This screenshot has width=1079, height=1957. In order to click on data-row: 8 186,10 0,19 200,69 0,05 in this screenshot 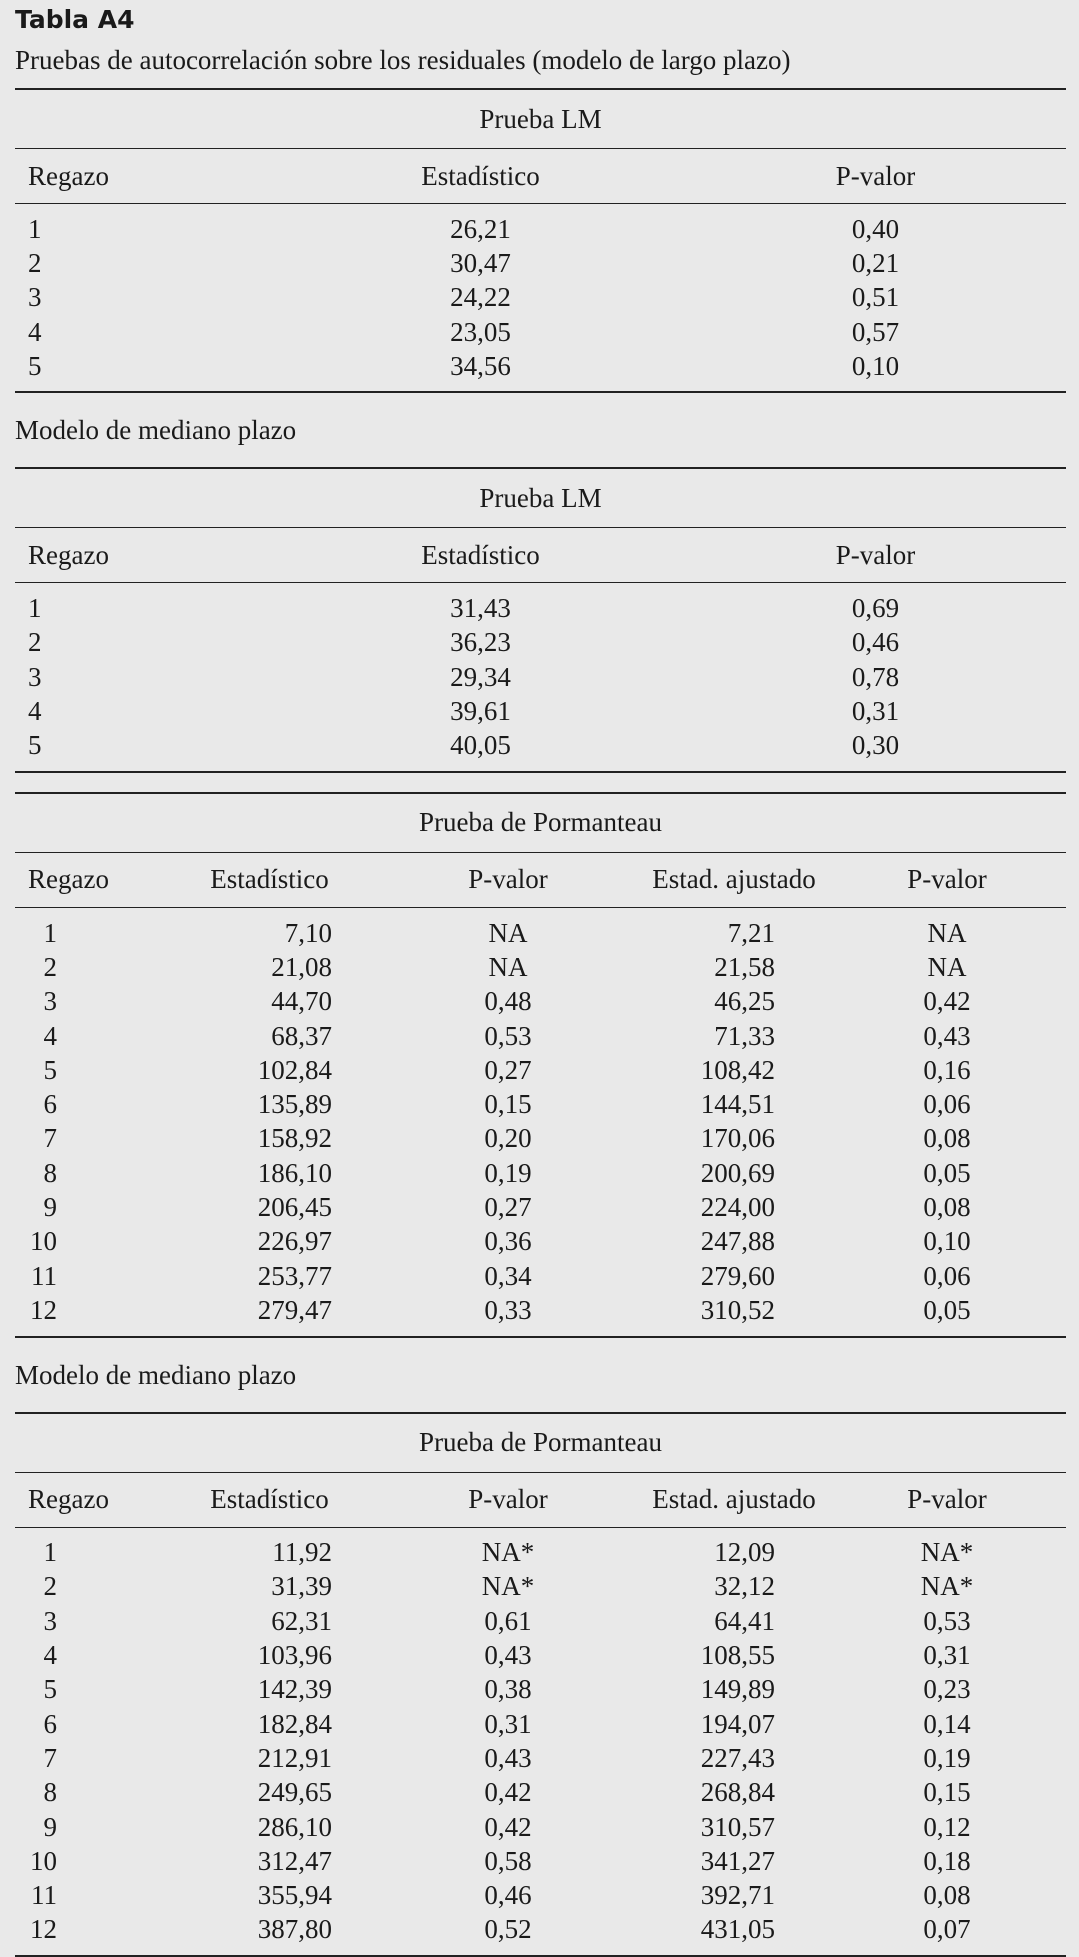, I will do `click(540, 1173)`.